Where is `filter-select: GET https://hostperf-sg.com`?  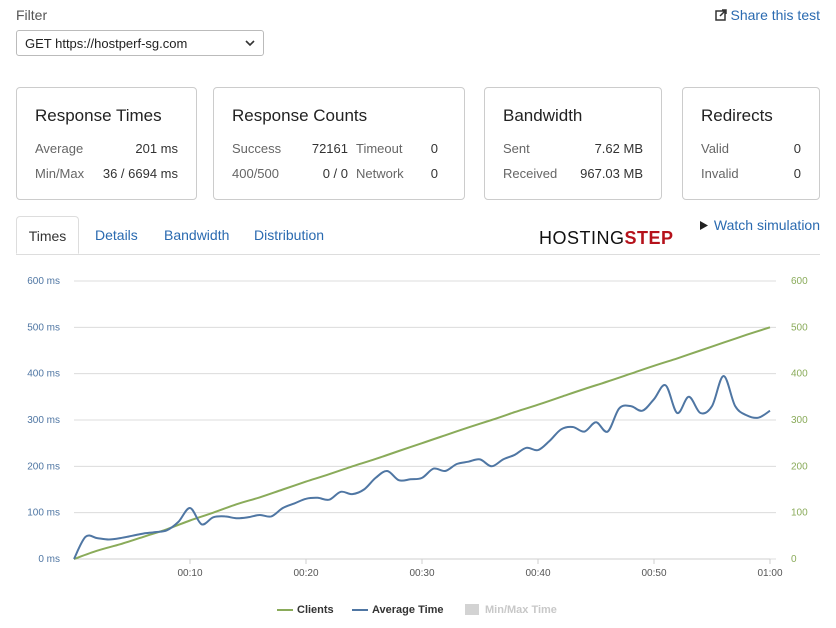
filter-select: GET https://hostperf-sg.com is located at coordinates (140, 43).